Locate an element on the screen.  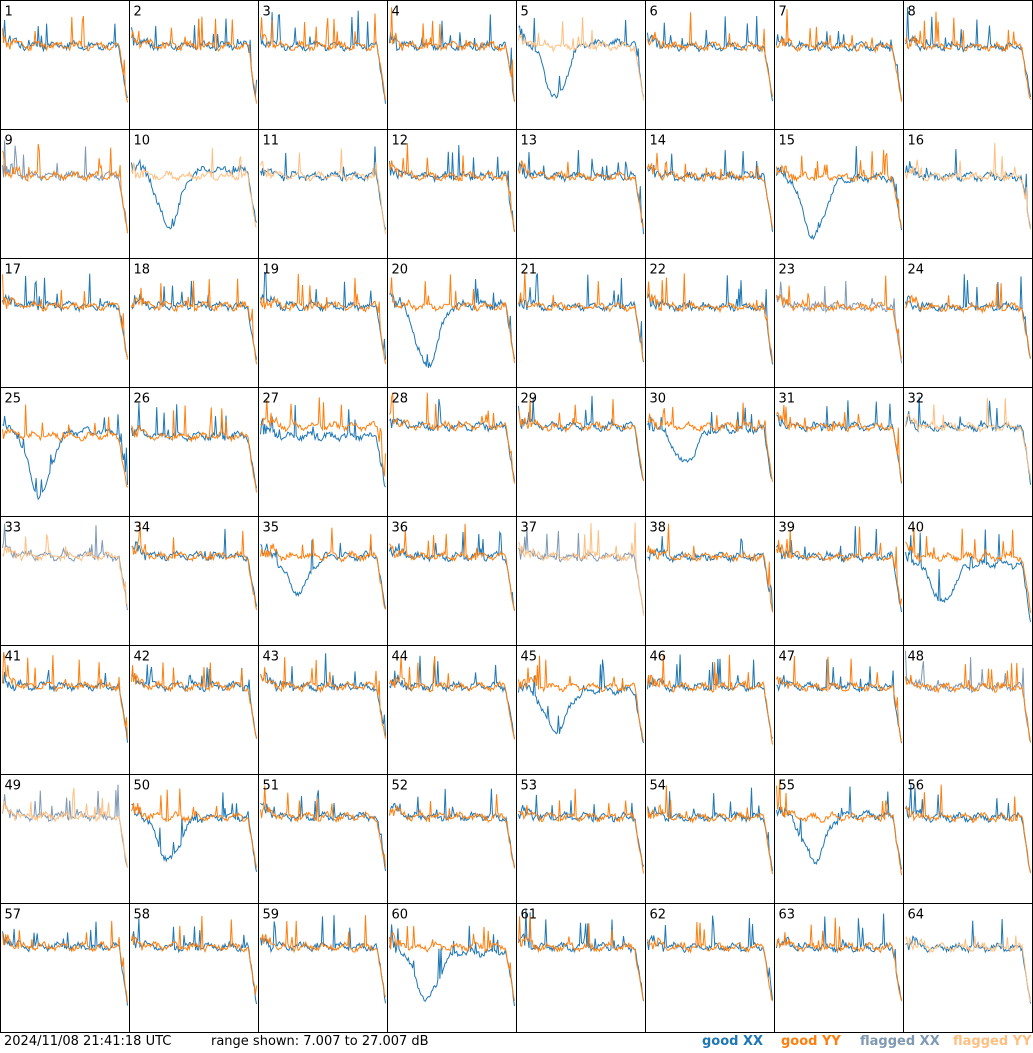
antenna-tile-18: 18 is located at coordinates (194, 323).